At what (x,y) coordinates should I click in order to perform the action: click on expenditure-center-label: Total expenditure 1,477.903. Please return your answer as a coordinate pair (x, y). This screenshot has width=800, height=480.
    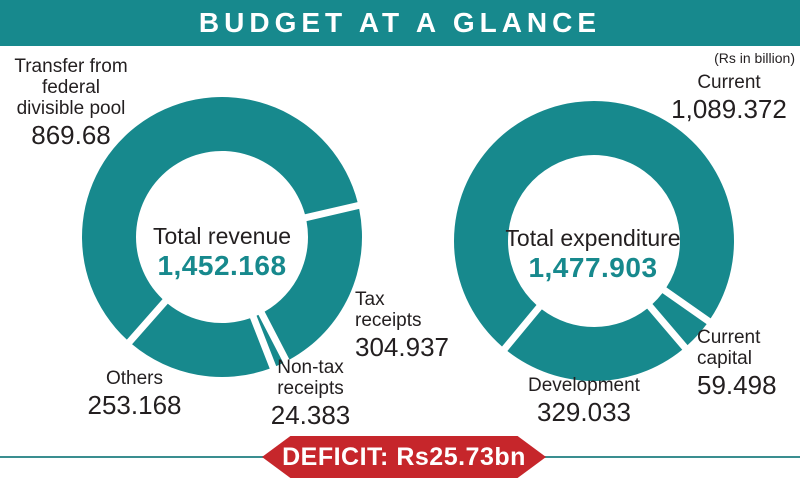
    Looking at the image, I should click on (593, 254).